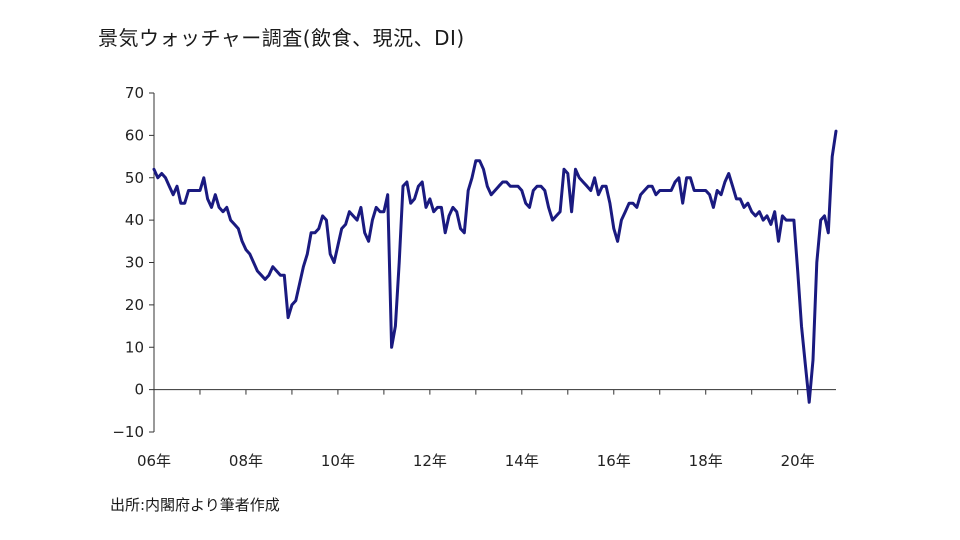 The width and height of the screenshot is (960, 540). I want to click on y-tick-label: 20, so click(134, 305).